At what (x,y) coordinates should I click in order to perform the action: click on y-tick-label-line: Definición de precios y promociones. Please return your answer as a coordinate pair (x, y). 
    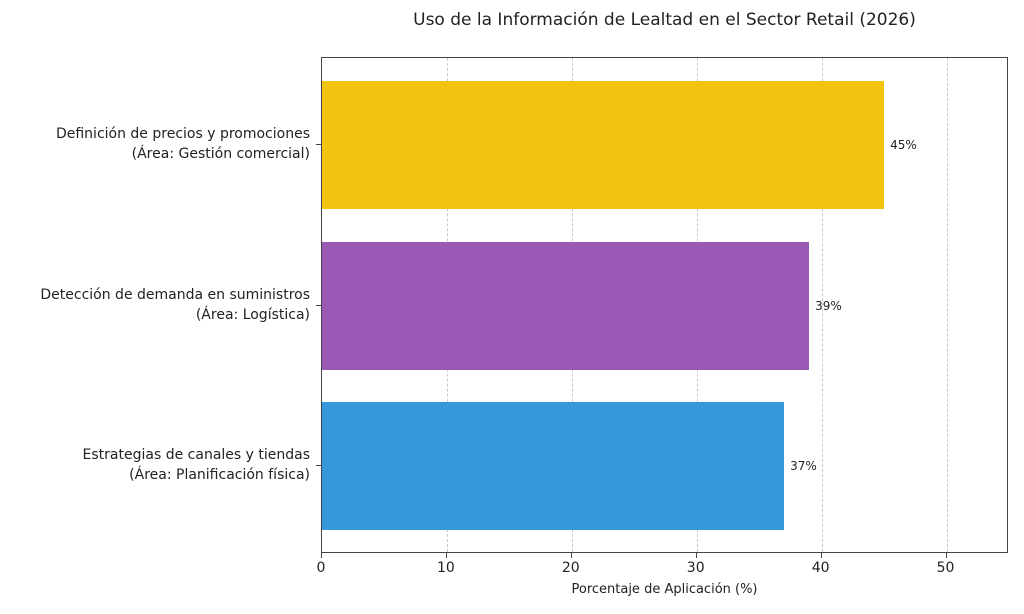
    Looking at the image, I should click on (182, 134).